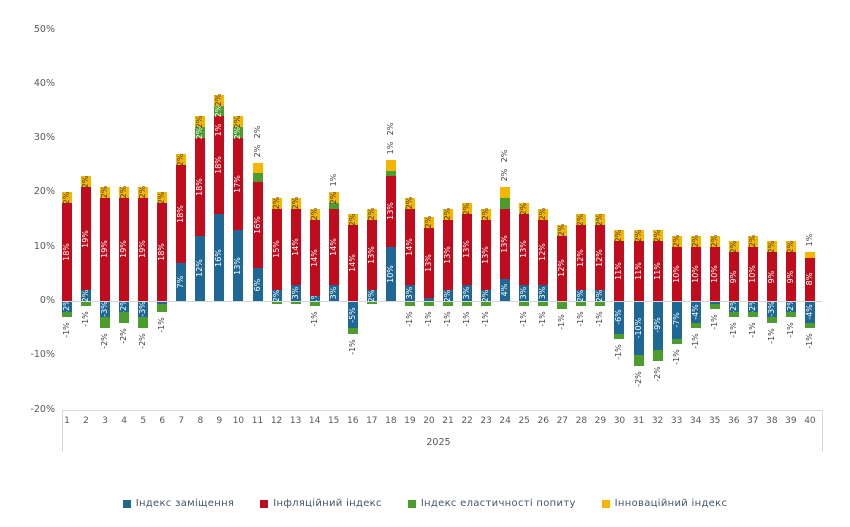 The height and width of the screenshot is (527, 850). I want to click on x-tick-label: 40, so click(810, 421).